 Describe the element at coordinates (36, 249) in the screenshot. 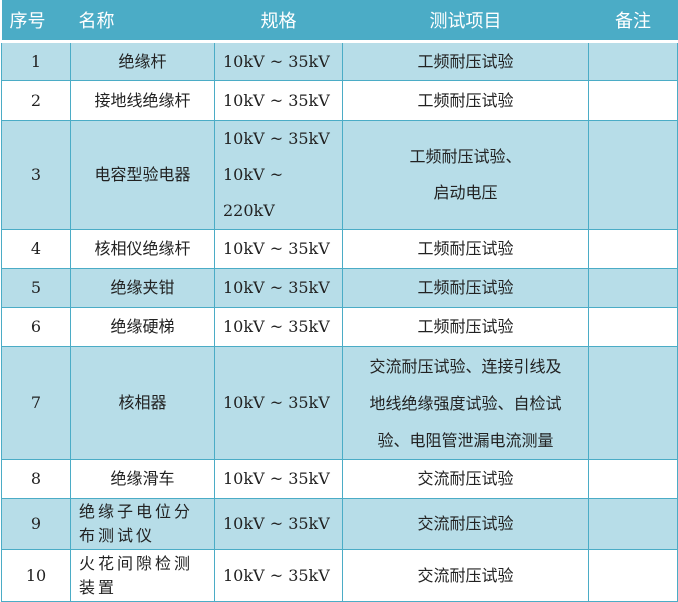

I see `row-no: 4` at that location.